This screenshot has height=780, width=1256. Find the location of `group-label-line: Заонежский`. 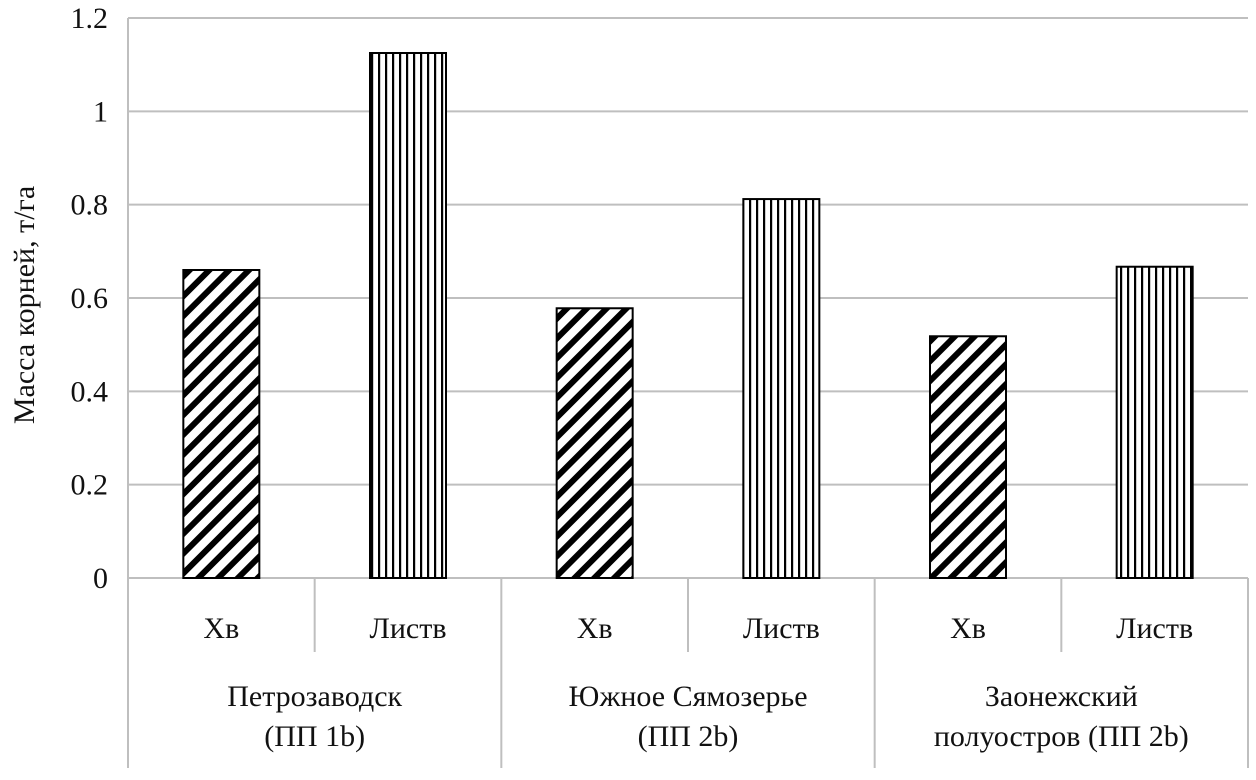

group-label-line: Заонежский is located at coordinates (1061, 696).